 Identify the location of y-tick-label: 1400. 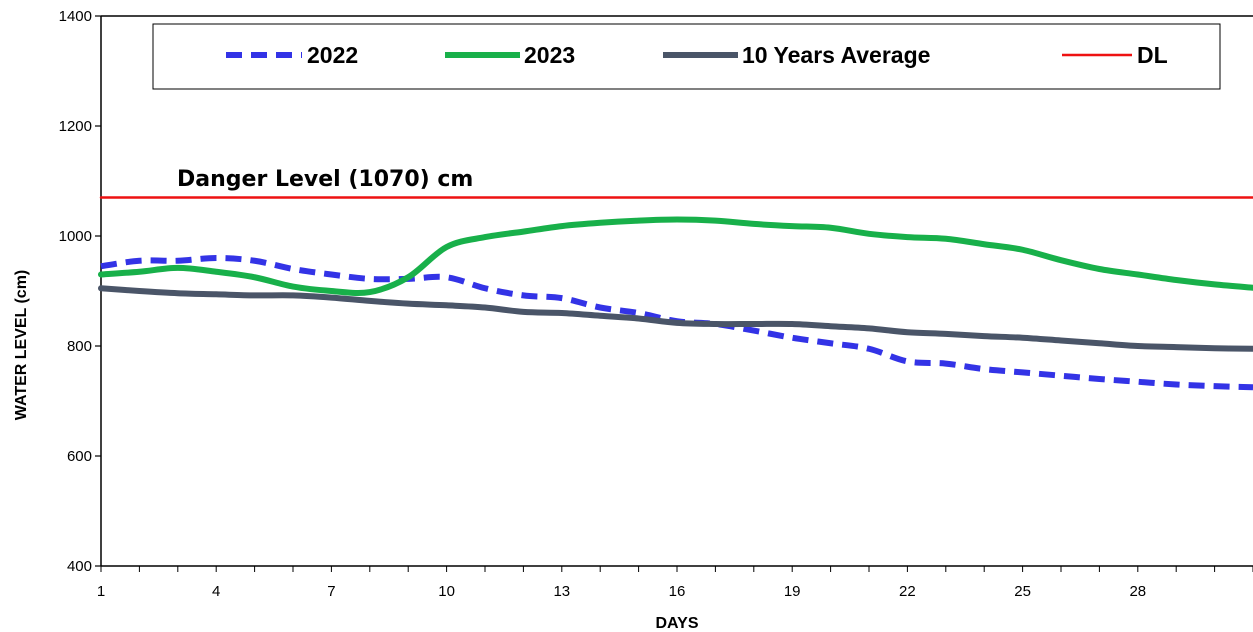
(75, 16).